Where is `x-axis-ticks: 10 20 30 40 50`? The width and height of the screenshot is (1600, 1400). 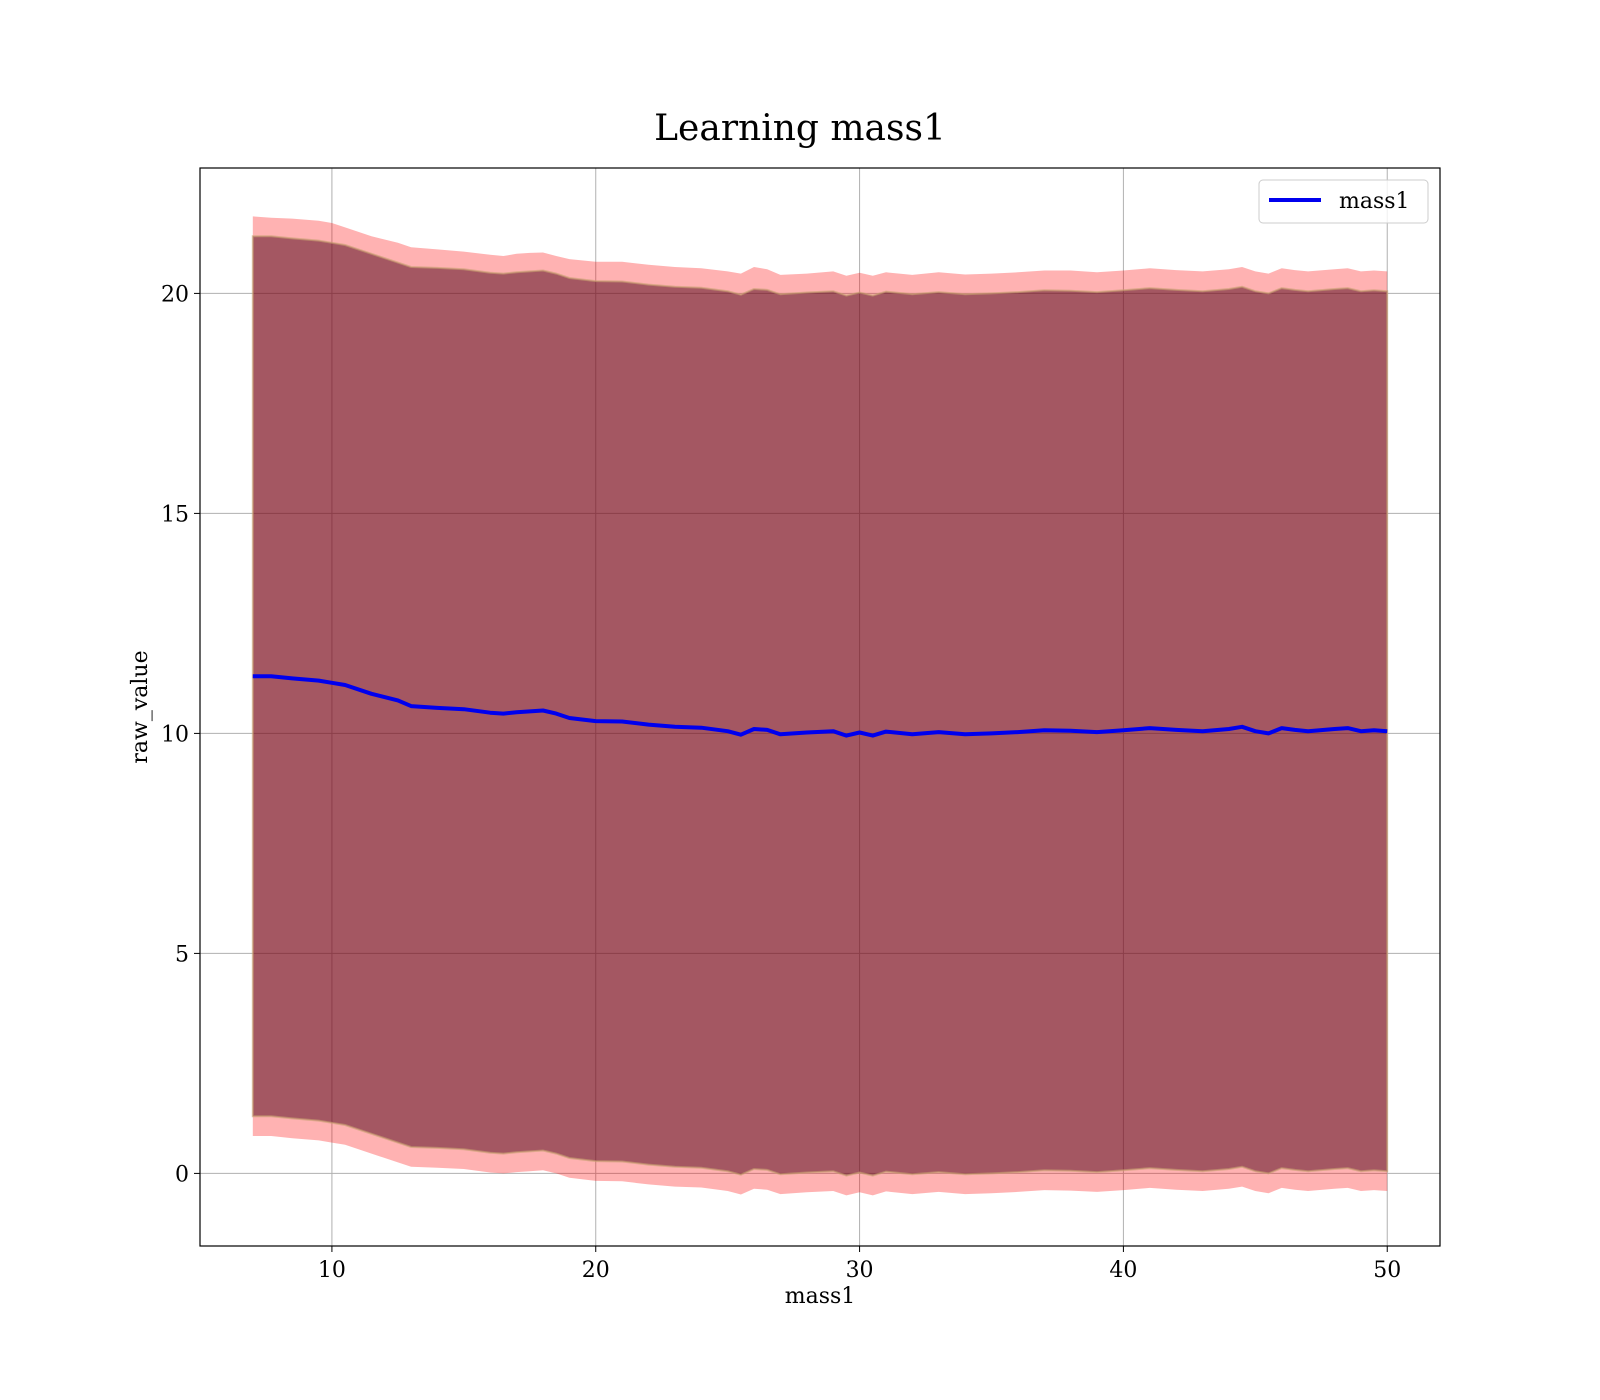 x-axis-ticks: 10 20 30 40 50 is located at coordinates (859, 1264).